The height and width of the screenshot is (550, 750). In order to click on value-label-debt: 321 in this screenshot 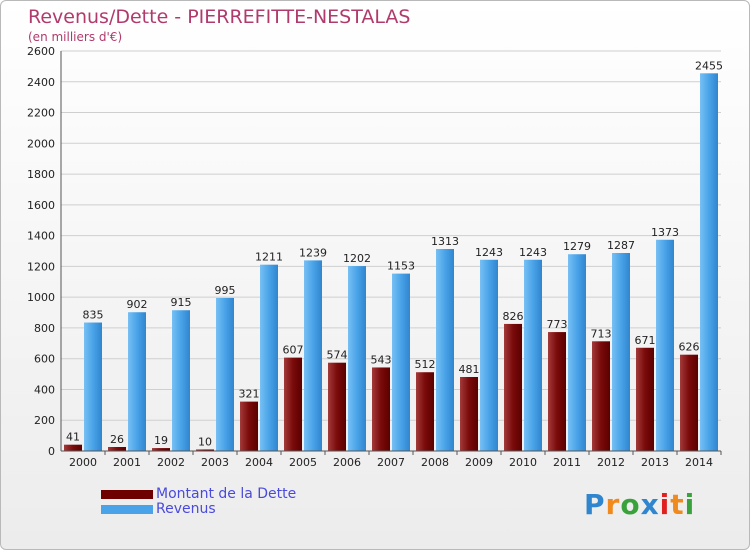, I will do `click(249, 394)`.